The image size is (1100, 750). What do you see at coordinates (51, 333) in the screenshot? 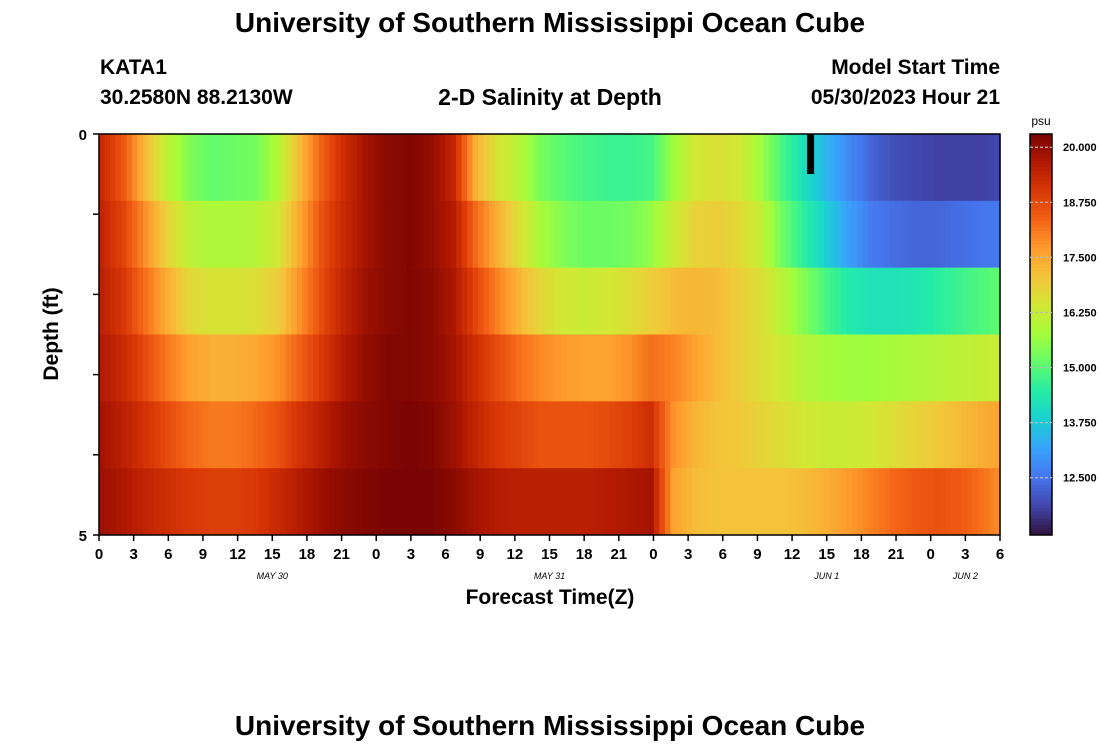
I see `y-axis-label: Depth (ft)` at bounding box center [51, 333].